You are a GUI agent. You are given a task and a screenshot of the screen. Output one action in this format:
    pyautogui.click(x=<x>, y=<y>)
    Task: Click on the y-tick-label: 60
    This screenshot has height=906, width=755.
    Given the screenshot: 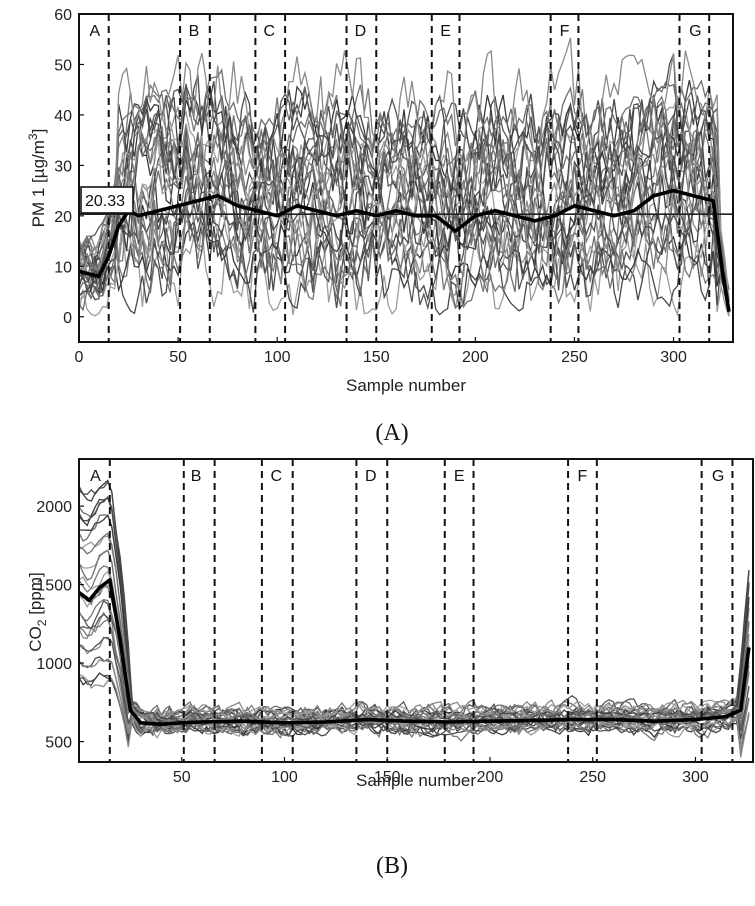 What is the action you would take?
    pyautogui.click(x=63, y=15)
    